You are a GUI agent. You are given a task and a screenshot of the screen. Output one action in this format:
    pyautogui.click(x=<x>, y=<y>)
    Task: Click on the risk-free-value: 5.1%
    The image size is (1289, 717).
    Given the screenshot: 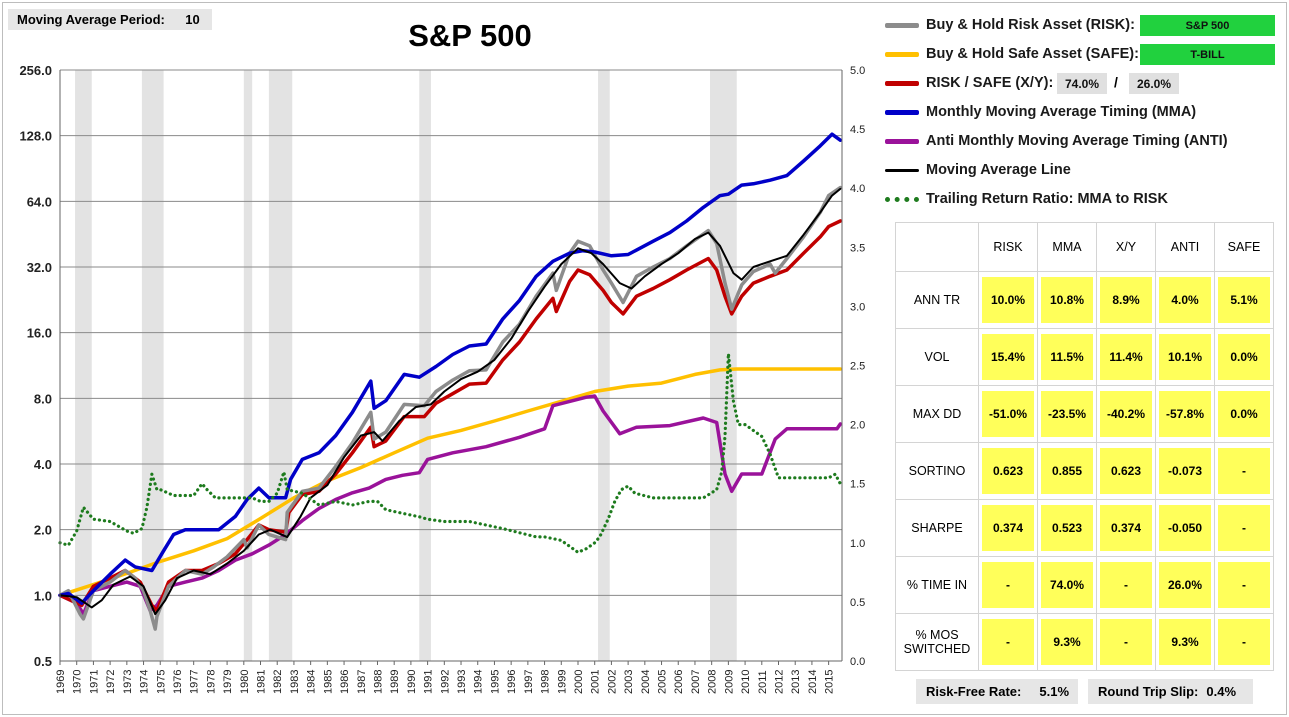 What is the action you would take?
    pyautogui.click(x=1054, y=691)
    